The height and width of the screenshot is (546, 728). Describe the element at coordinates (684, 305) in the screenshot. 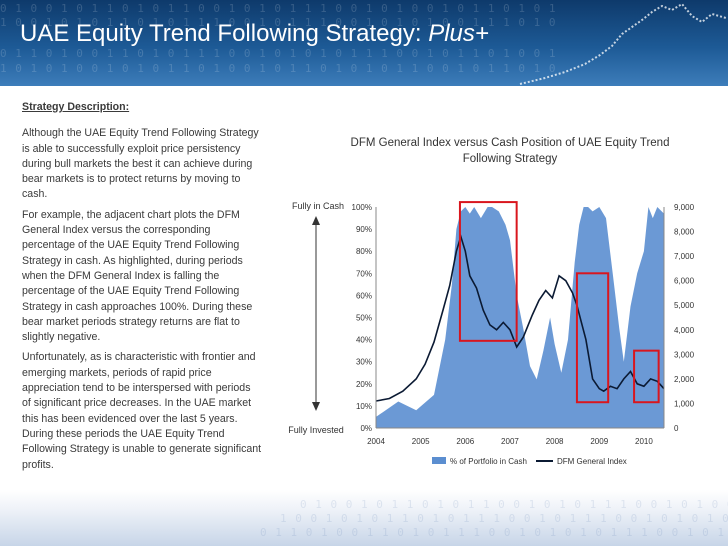

I see `y-right-tick-label: 5,000` at that location.